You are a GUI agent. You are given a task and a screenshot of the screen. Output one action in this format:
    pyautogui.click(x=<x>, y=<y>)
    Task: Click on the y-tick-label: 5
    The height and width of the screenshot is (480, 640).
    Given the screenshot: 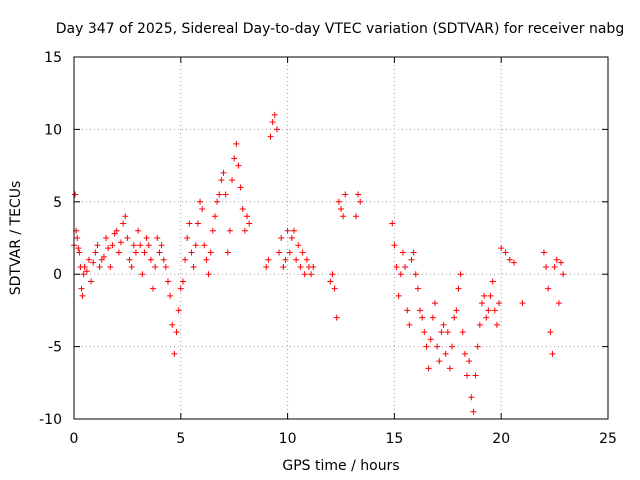 What is the action you would take?
    pyautogui.click(x=57, y=203)
    